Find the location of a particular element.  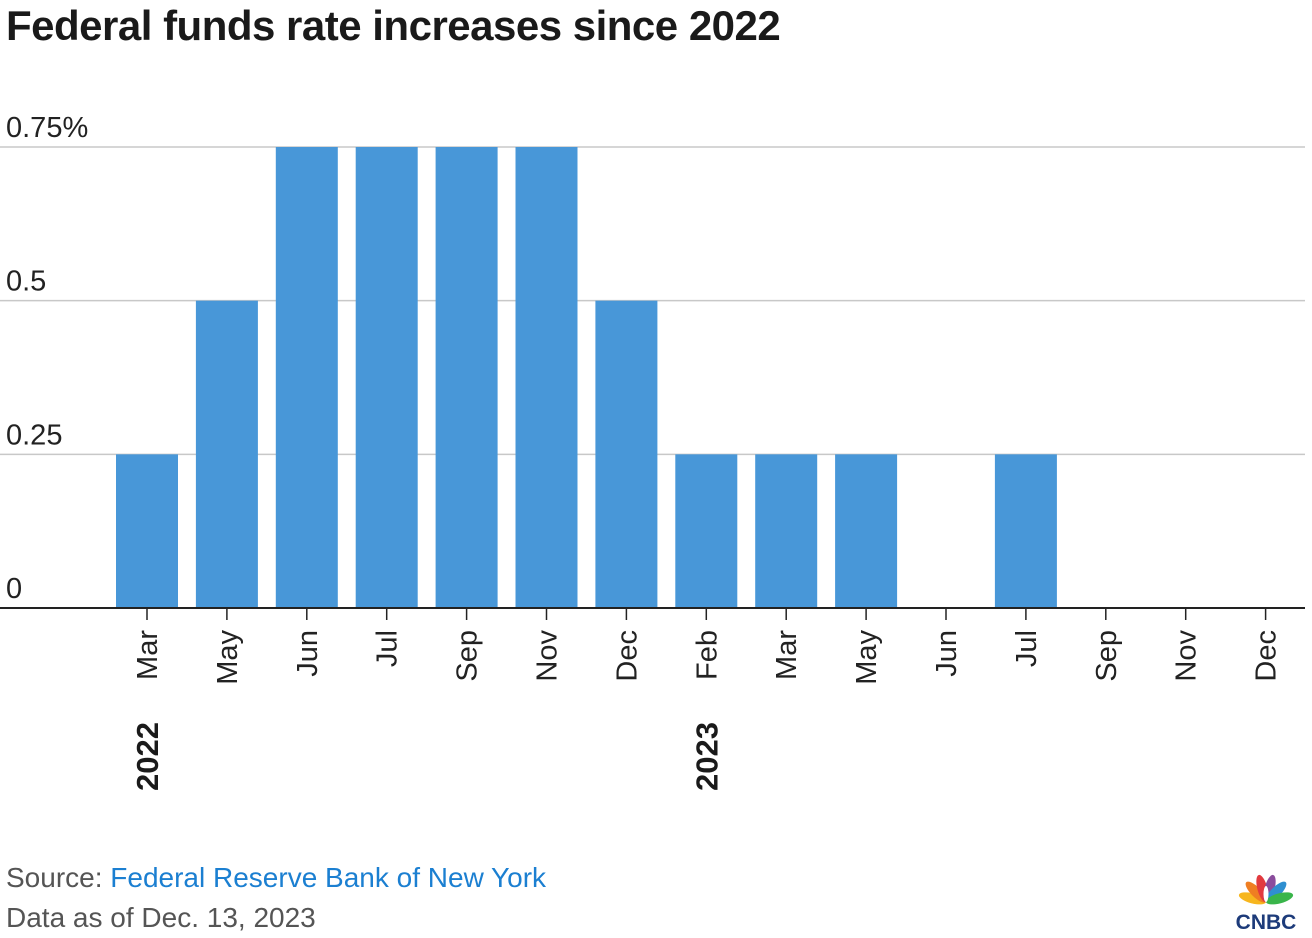

cnbc-logo-text: CNBC is located at coordinates (1266, 921).